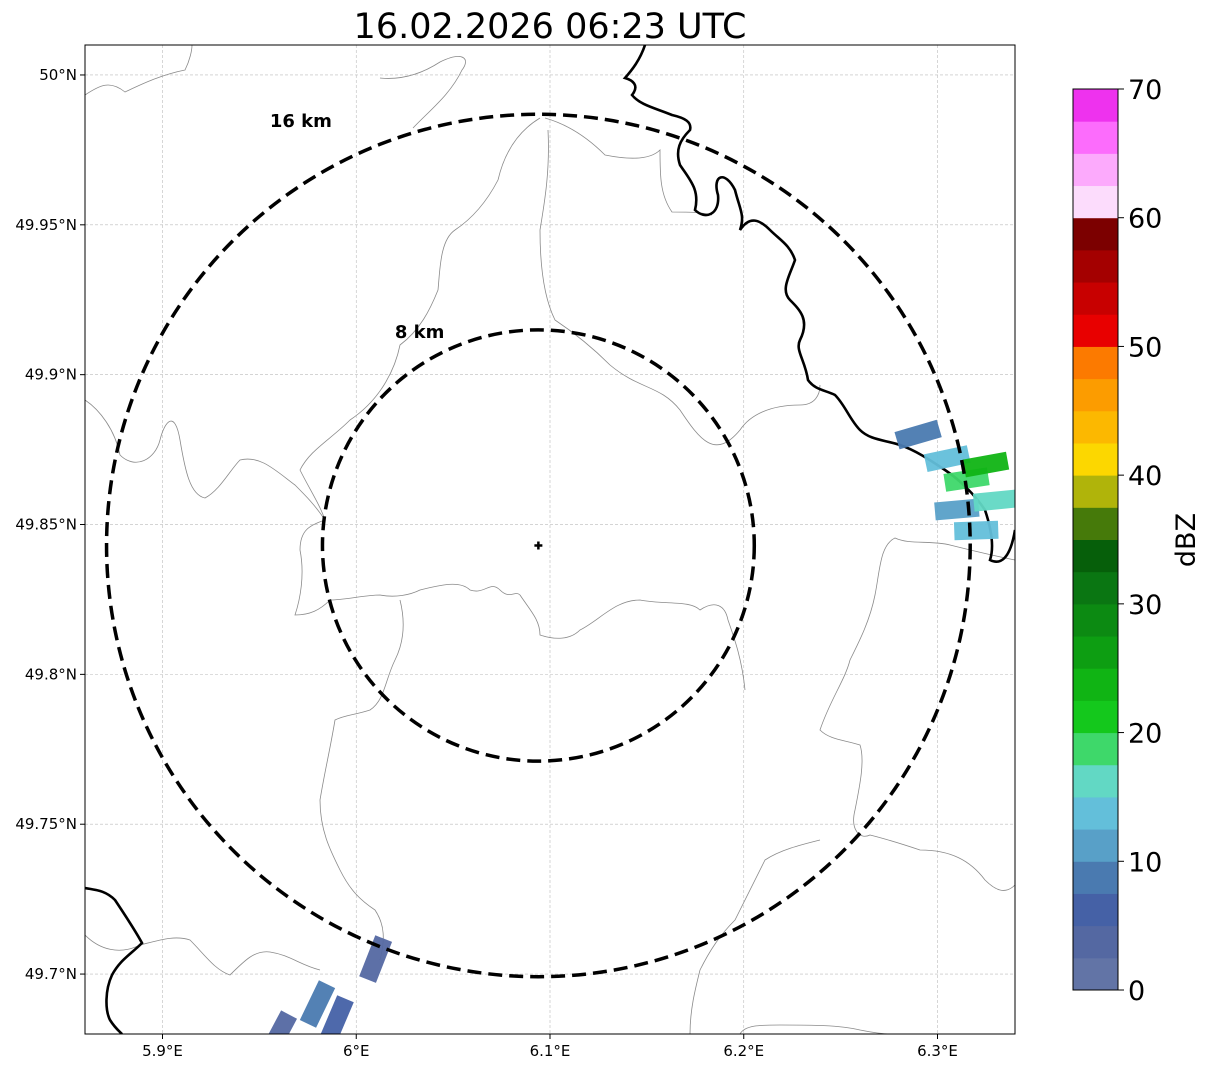  Describe the element at coordinates (51, 674) in the screenshot. I see `lat-tick-label: 49.8°N` at that location.